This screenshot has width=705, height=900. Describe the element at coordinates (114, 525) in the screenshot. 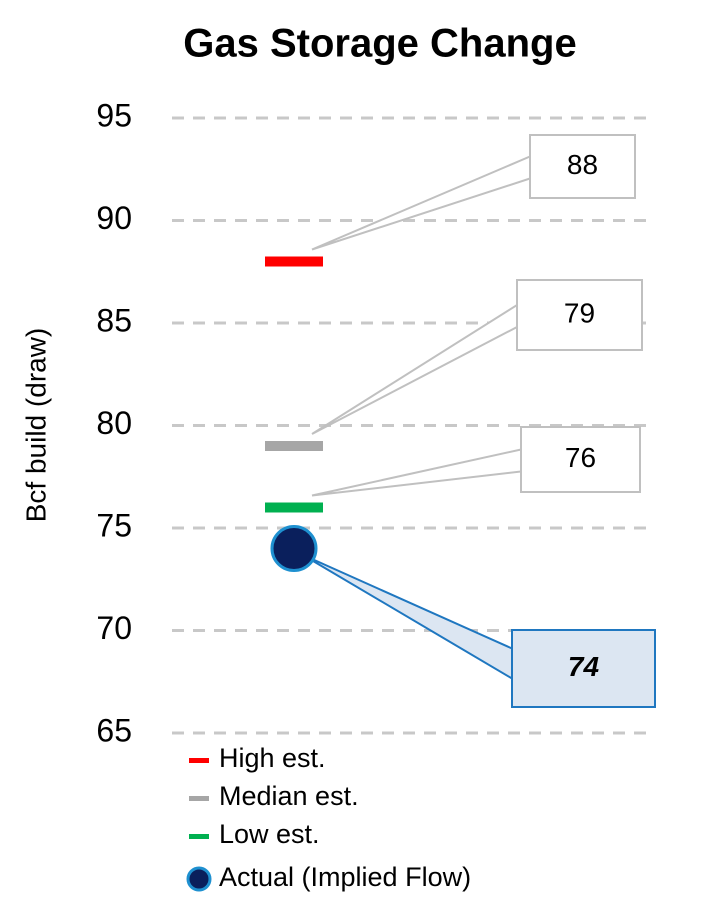

I see `y-tick-label: 75` at that location.